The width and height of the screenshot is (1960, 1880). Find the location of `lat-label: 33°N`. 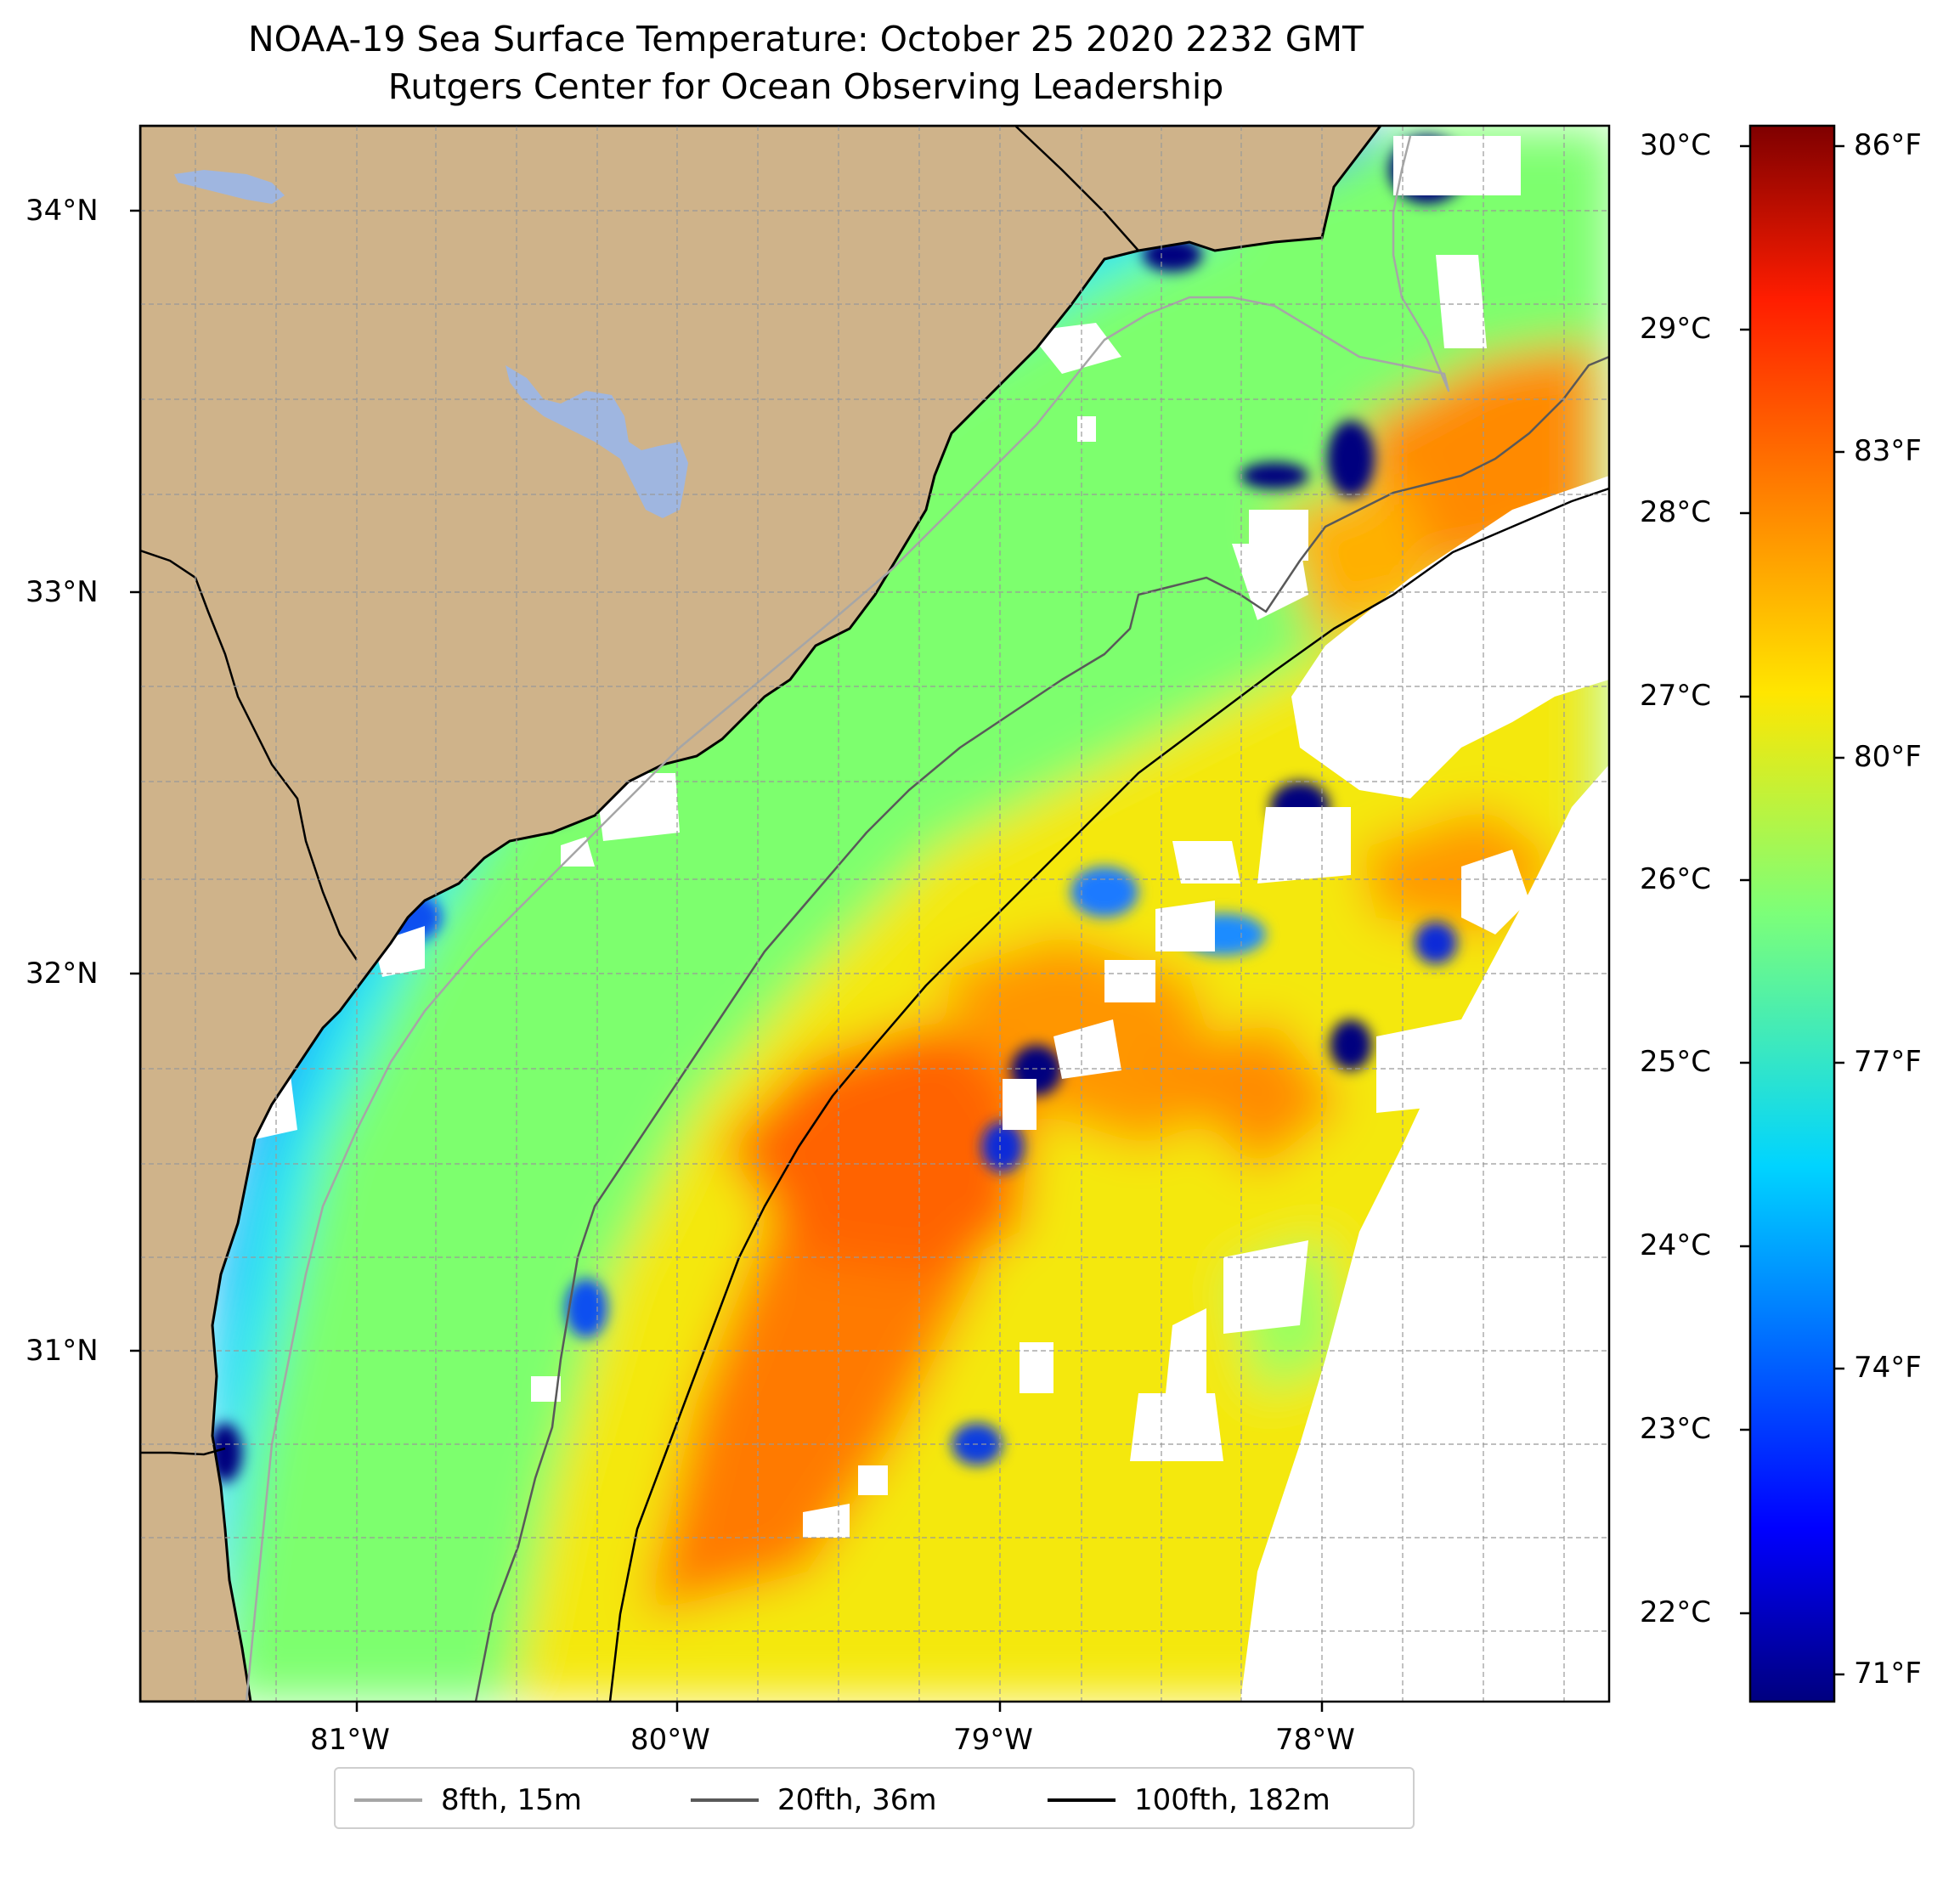

lat-label: 33°N is located at coordinates (62, 592).